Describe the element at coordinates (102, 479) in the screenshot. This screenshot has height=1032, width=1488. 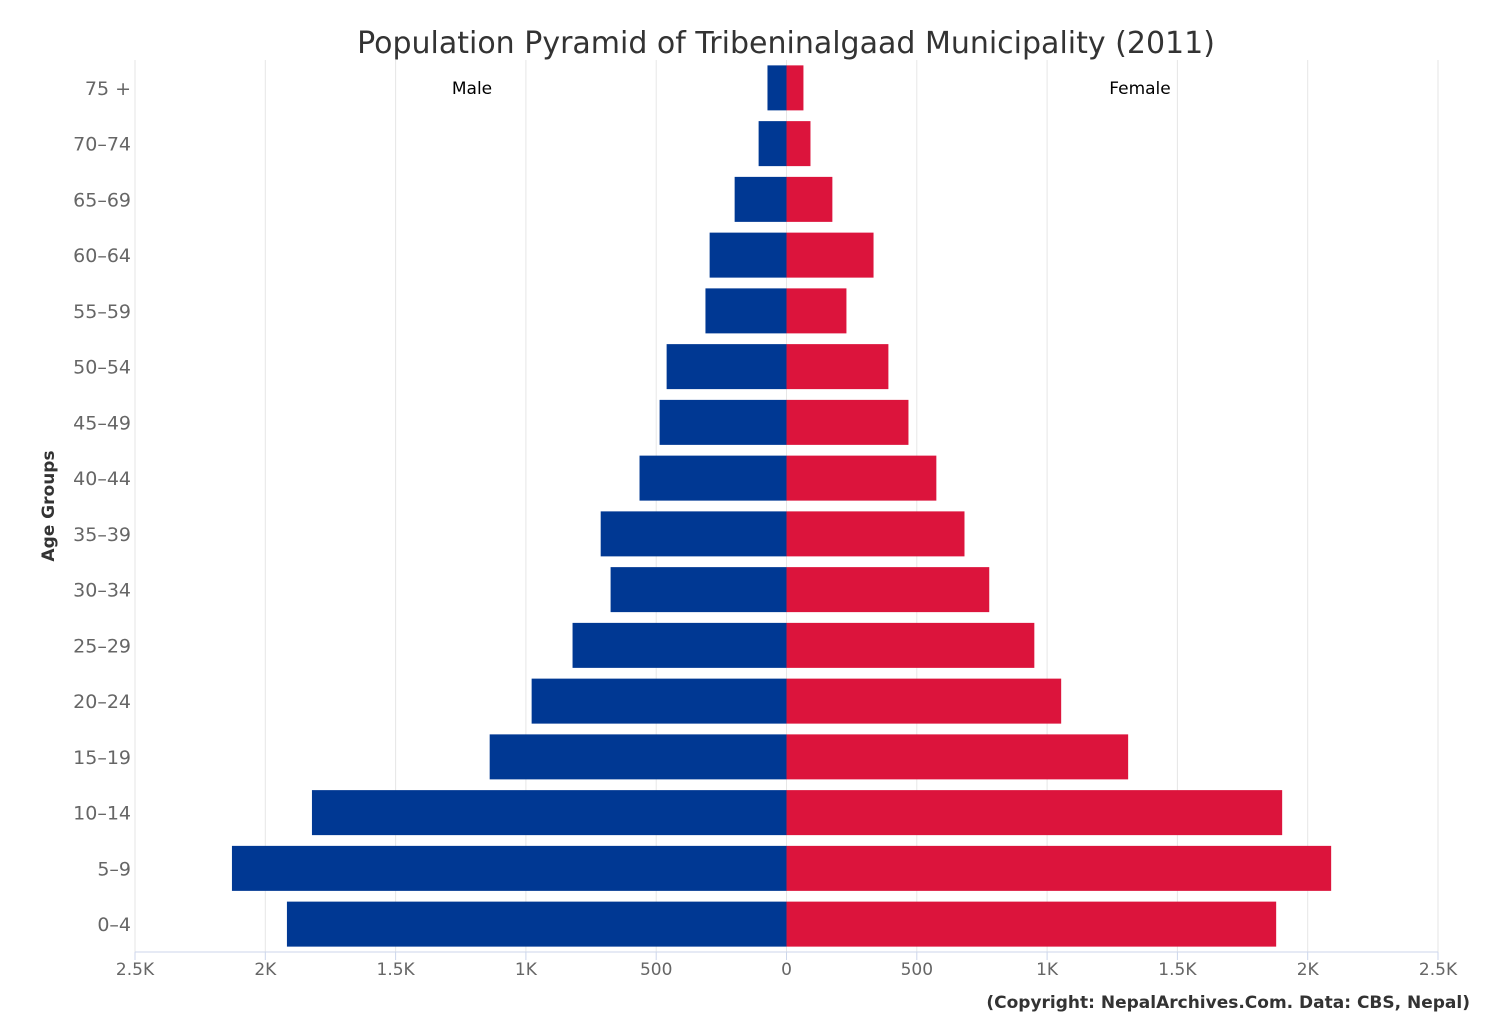
I see `y-tick-label: 40–44` at that location.